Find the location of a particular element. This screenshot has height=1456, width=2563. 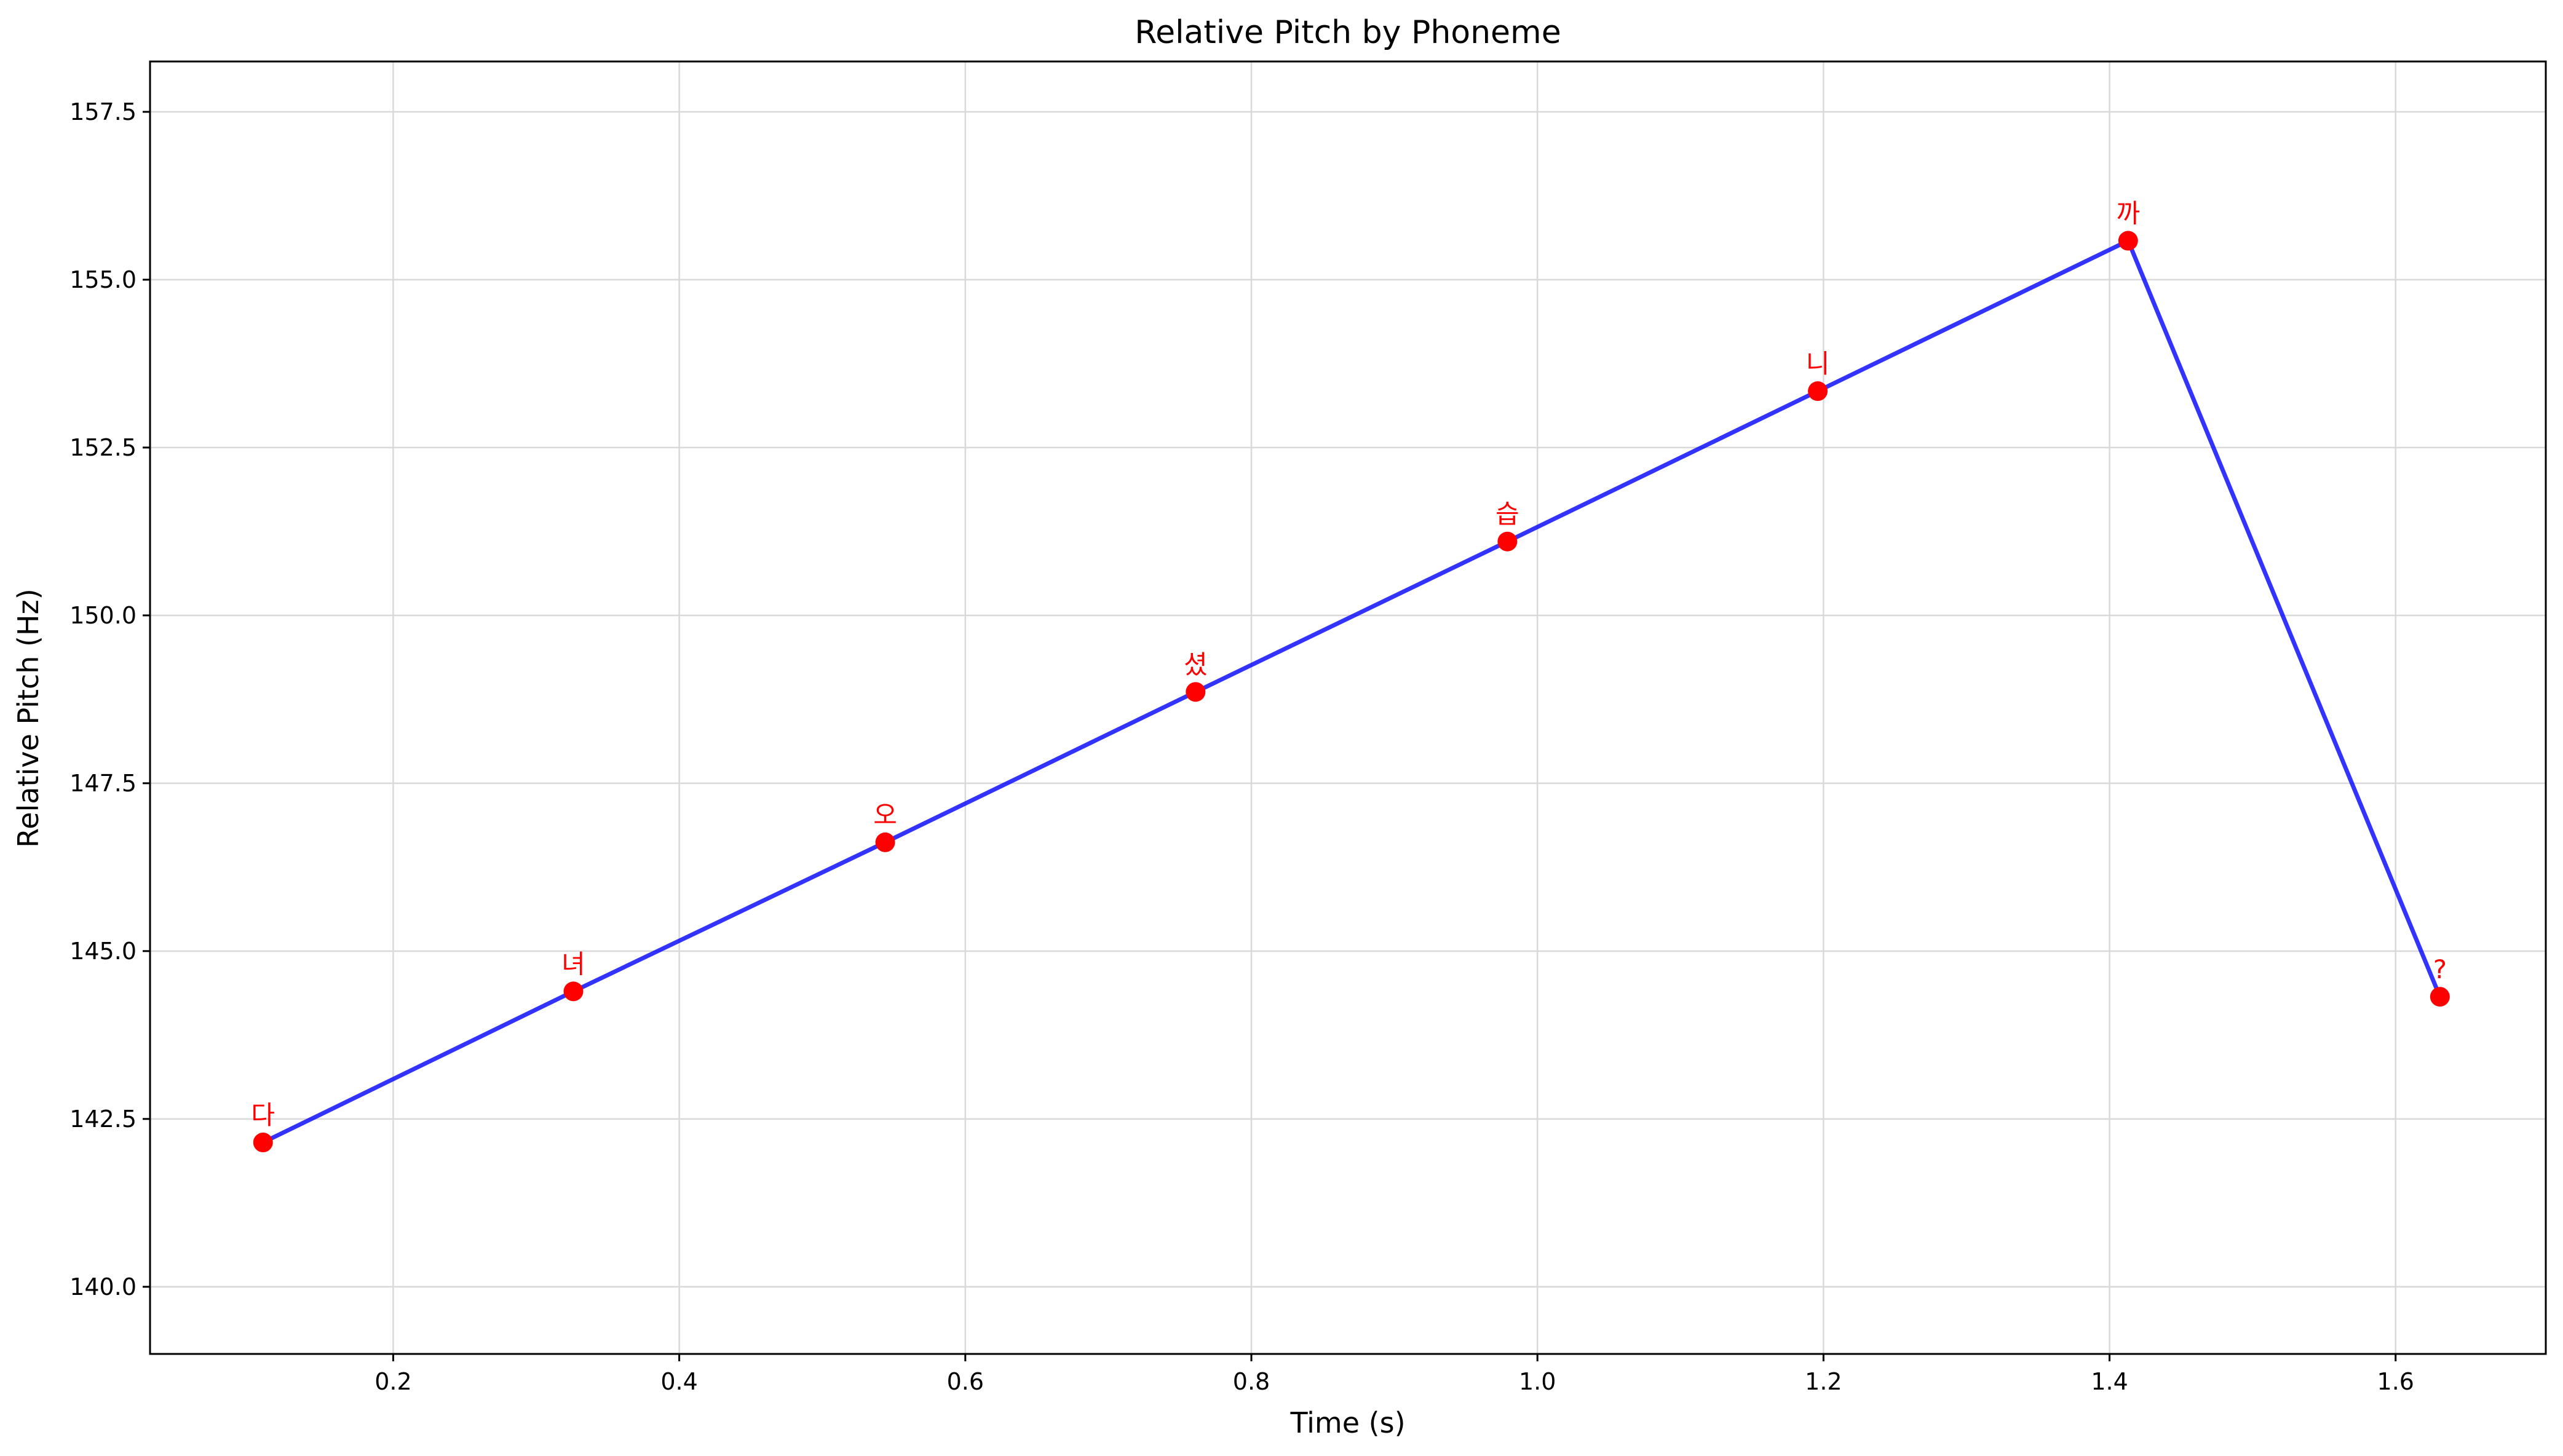

y-axis-label: Relative Pitch (Hz) is located at coordinates (28, 717).